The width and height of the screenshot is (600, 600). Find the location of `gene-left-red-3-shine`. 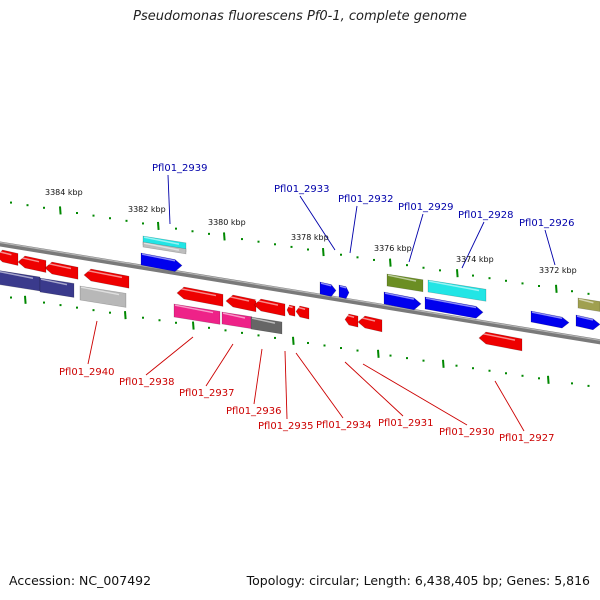

gene-left-red-3-shine is located at coordinates (58, 266).